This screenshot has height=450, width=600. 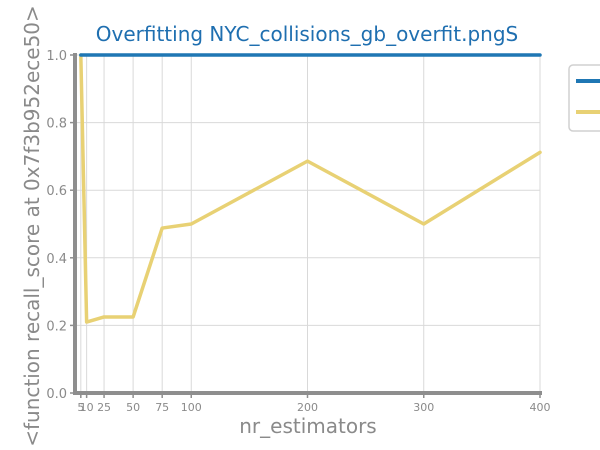 What do you see at coordinates (87, 407) in the screenshot?
I see `x-tick-label: 10` at bounding box center [87, 407].